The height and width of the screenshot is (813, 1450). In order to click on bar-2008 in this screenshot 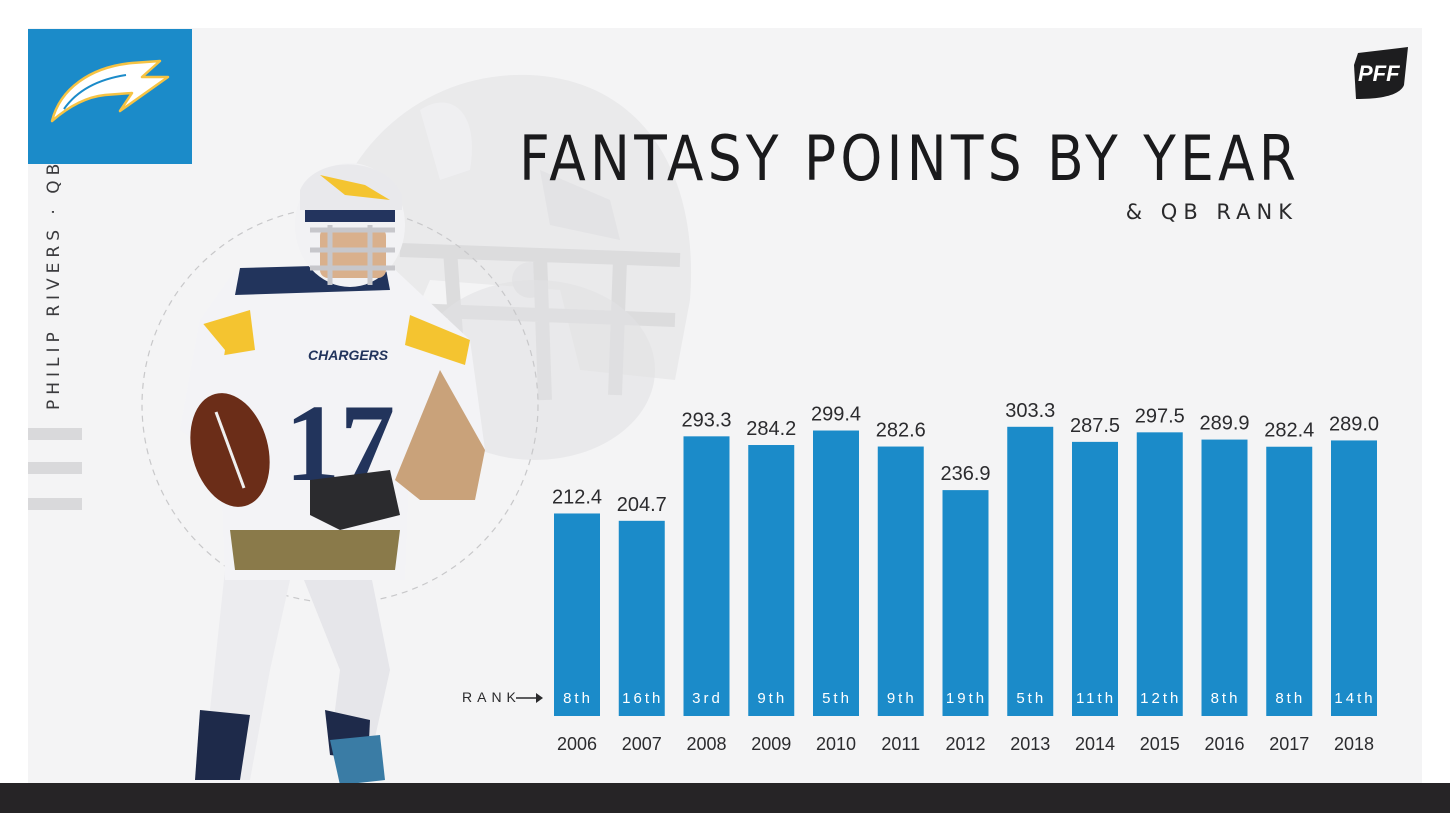, I will do `click(706, 576)`.